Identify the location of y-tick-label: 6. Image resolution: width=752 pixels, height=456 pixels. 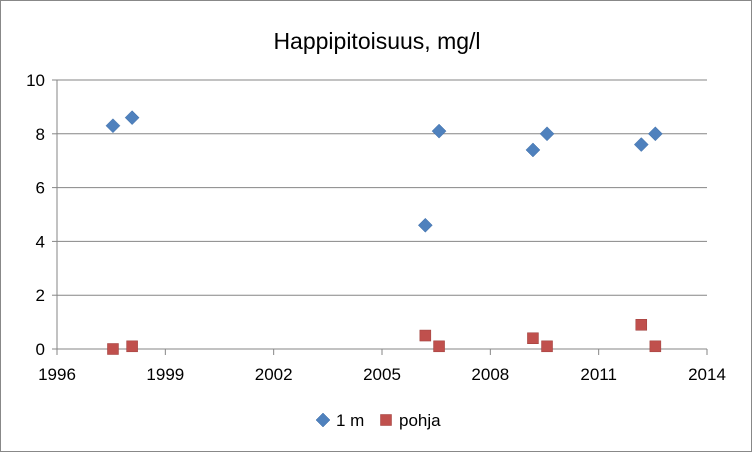
(40, 188).